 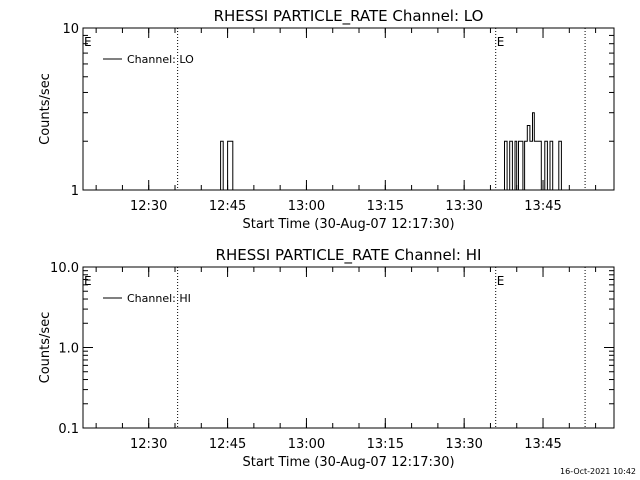 I want to click on y-tick-label: 1, so click(x=75, y=191).